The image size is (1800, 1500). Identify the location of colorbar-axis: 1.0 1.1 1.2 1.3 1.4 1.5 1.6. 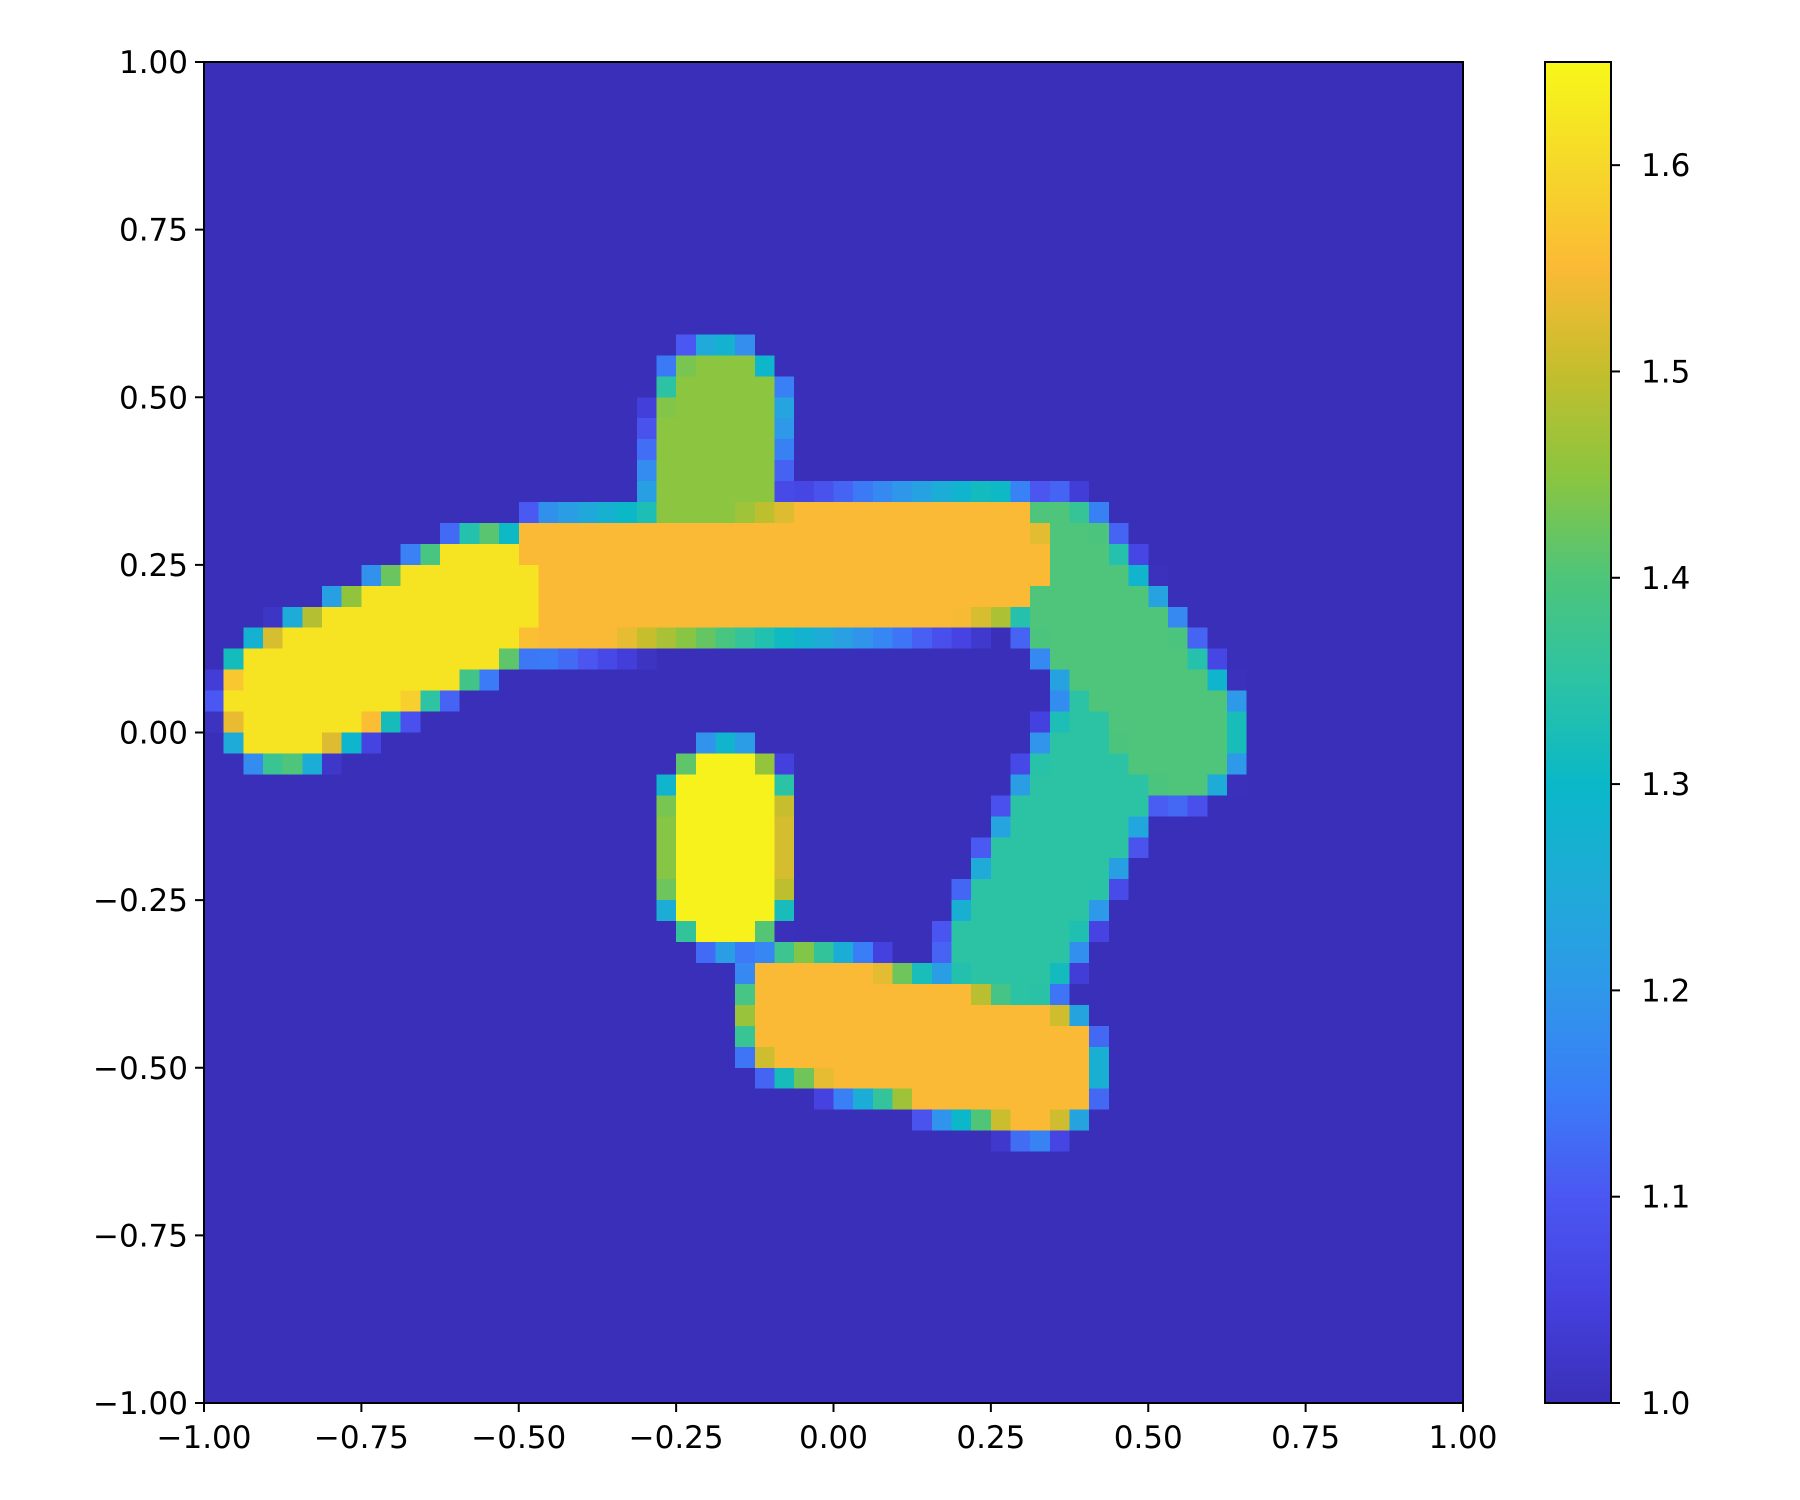
(1650, 785).